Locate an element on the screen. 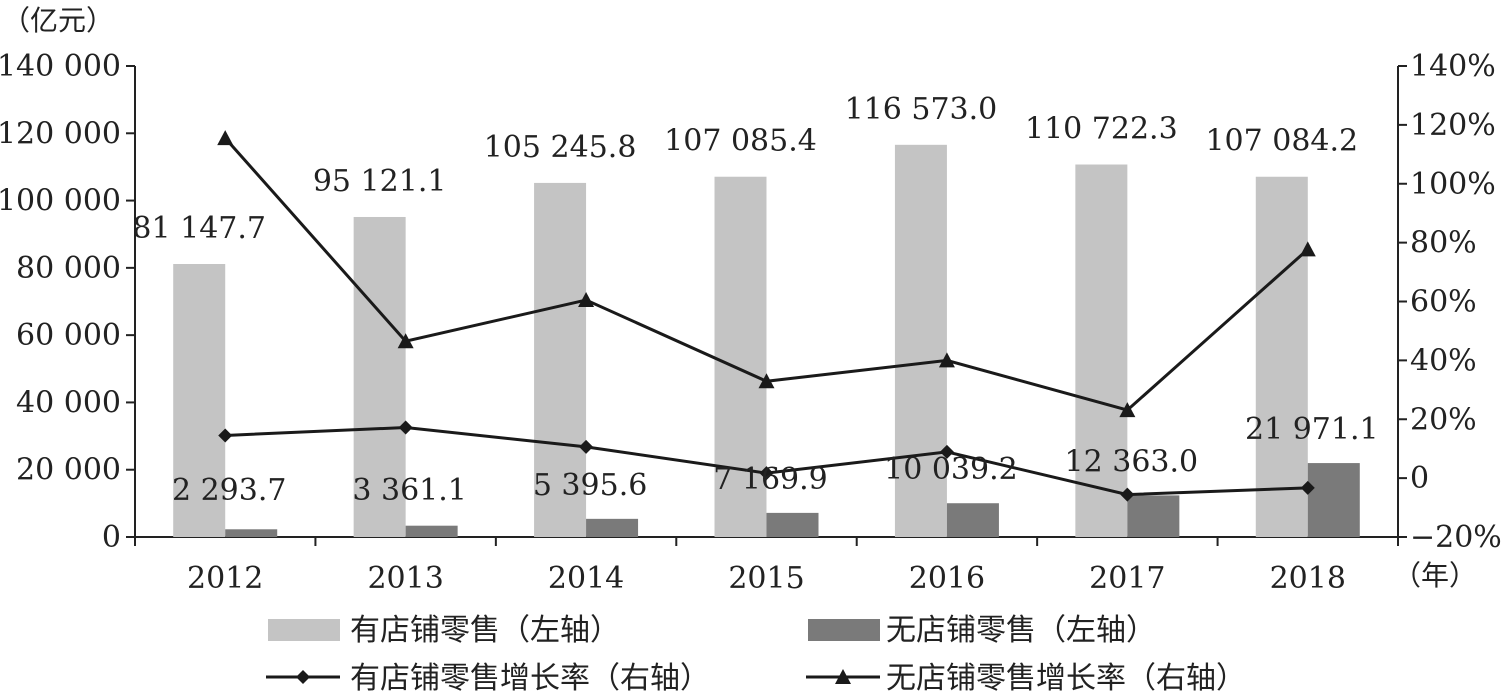 The width and height of the screenshot is (1511, 700). right-tick-label: −20% is located at coordinates (1456, 537).